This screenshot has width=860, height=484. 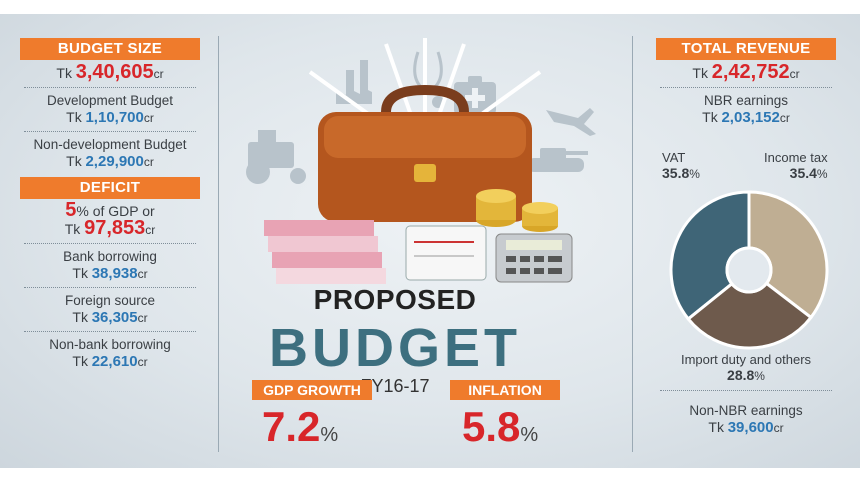 What do you see at coordinates (325, 252) in the screenshot?
I see `money-stack-icon` at bounding box center [325, 252].